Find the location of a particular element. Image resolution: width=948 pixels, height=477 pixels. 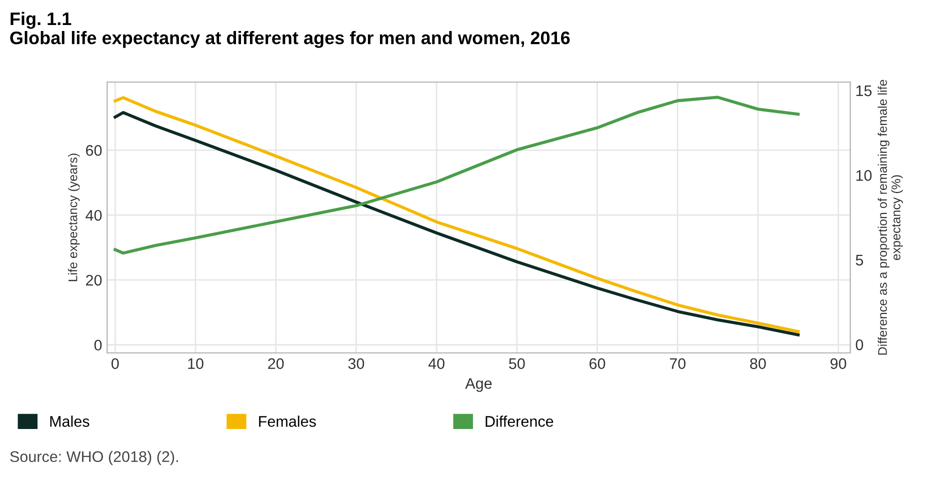

y2-tick-label: 15 is located at coordinates (864, 91).